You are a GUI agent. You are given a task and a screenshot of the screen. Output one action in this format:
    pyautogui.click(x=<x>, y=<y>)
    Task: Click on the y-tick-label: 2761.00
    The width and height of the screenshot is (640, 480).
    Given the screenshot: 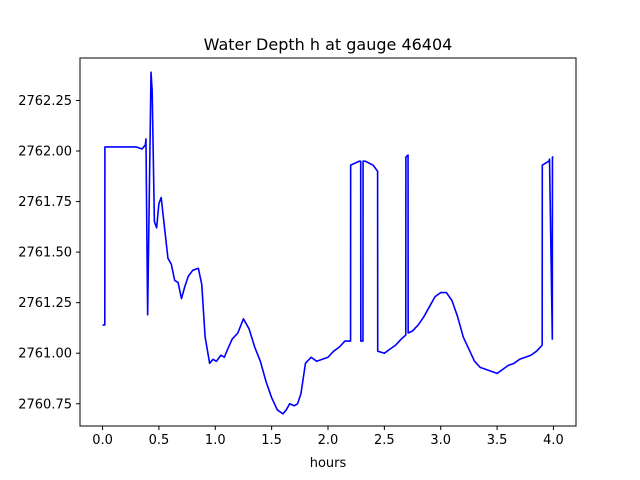 What is the action you would take?
    pyautogui.click(x=45, y=354)
    